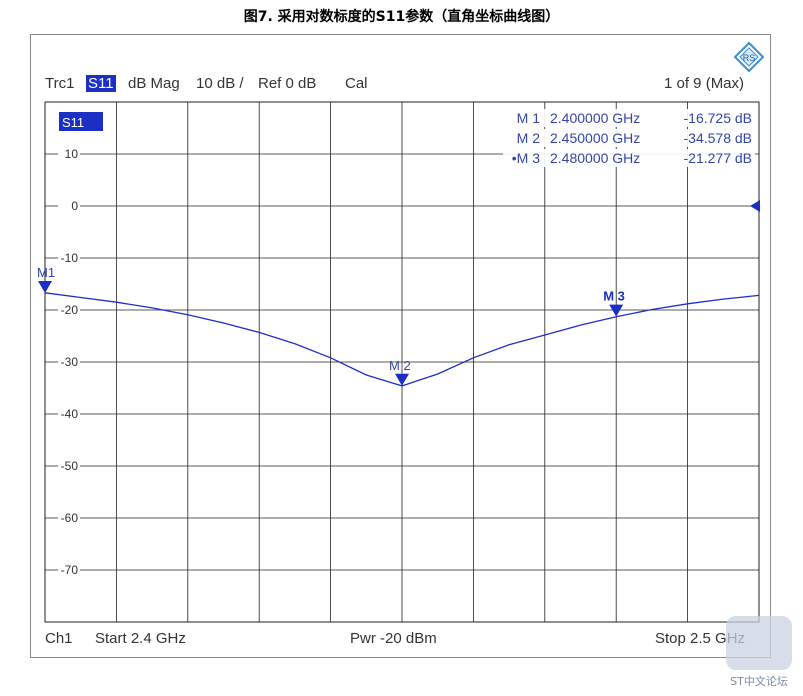 Image resolution: width=803 pixels, height=696 pixels. Describe the element at coordinates (700, 638) in the screenshot. I see `stop-frequency: Stop 2.5 GHz` at that location.